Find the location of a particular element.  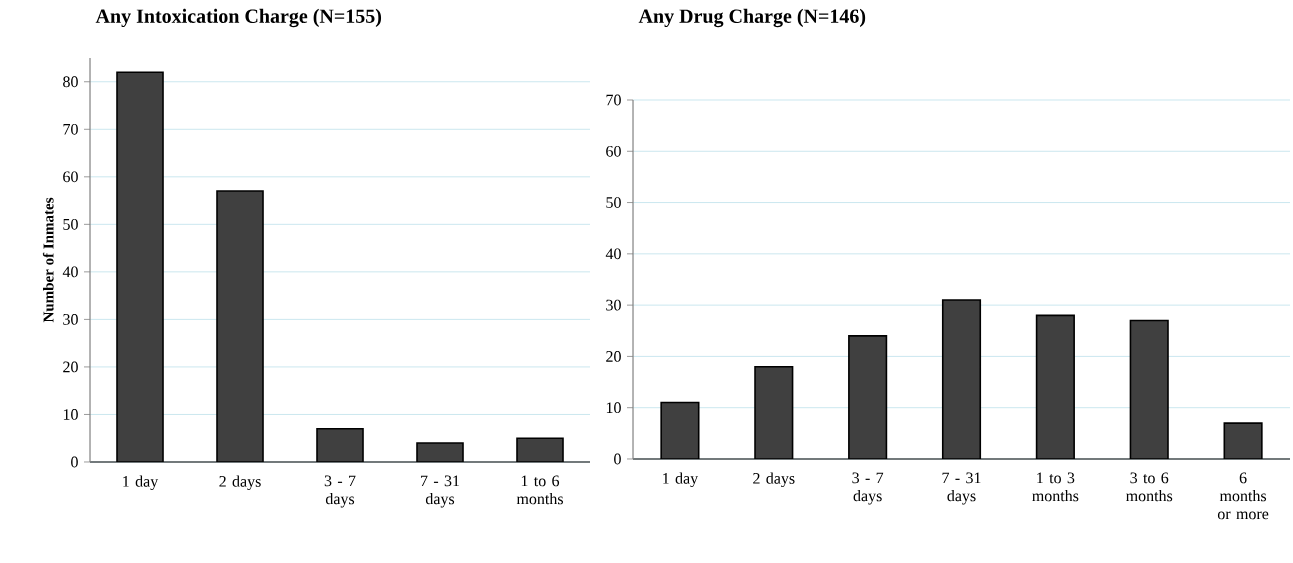

y-axis-title: Number of Inmates is located at coordinates (48, 260).